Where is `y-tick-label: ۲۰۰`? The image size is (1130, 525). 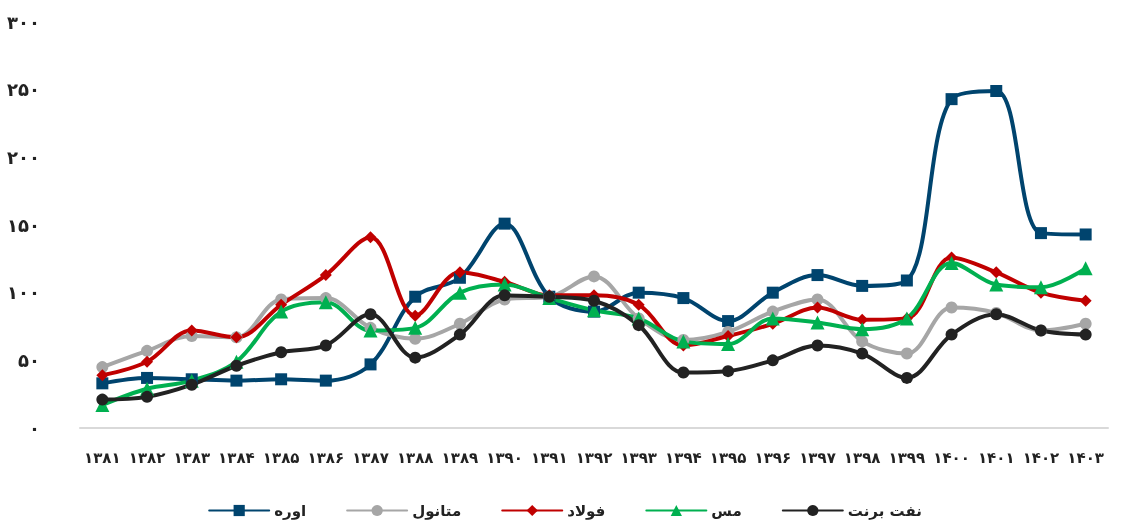 y-tick-label: ۲۰۰ is located at coordinates (23, 157).